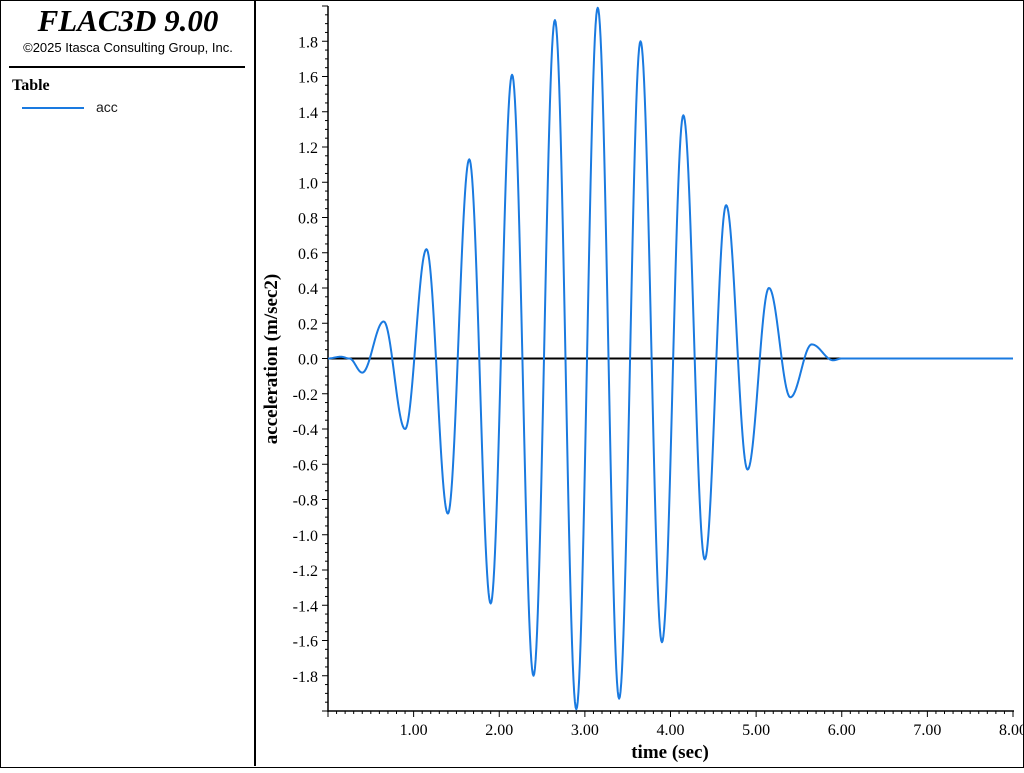 The width and height of the screenshot is (1024, 773). I want to click on y-tick-label: -0.6, so click(305, 465).